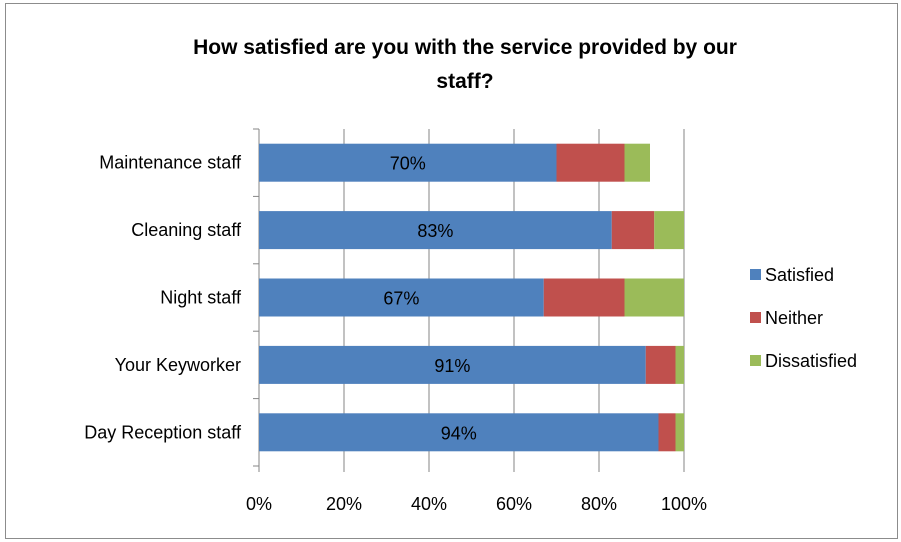 This screenshot has height=542, width=901. Describe the element at coordinates (794, 318) in the screenshot. I see `legend-label: Neither` at that location.